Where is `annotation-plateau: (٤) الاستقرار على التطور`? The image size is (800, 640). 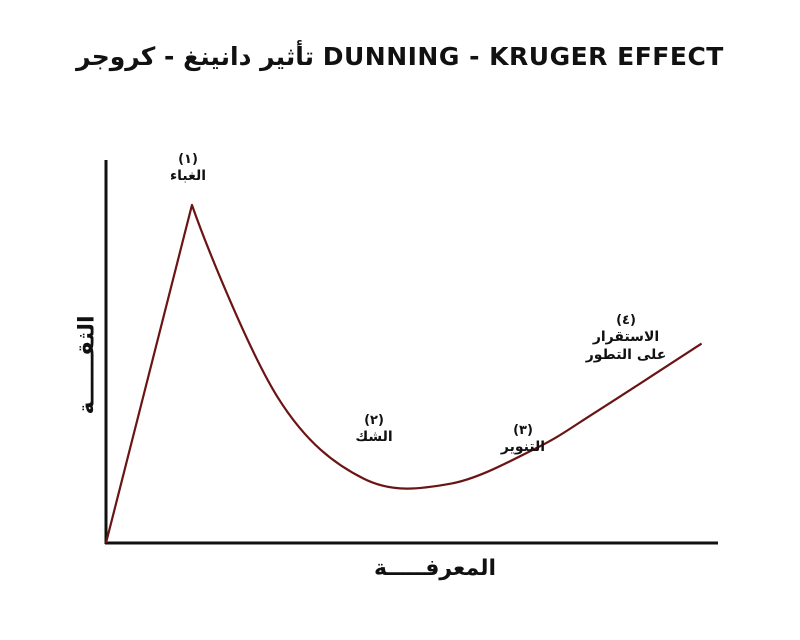
annotation-plateau: (٤) الاستقرار على التطور is located at coordinates (626, 338).